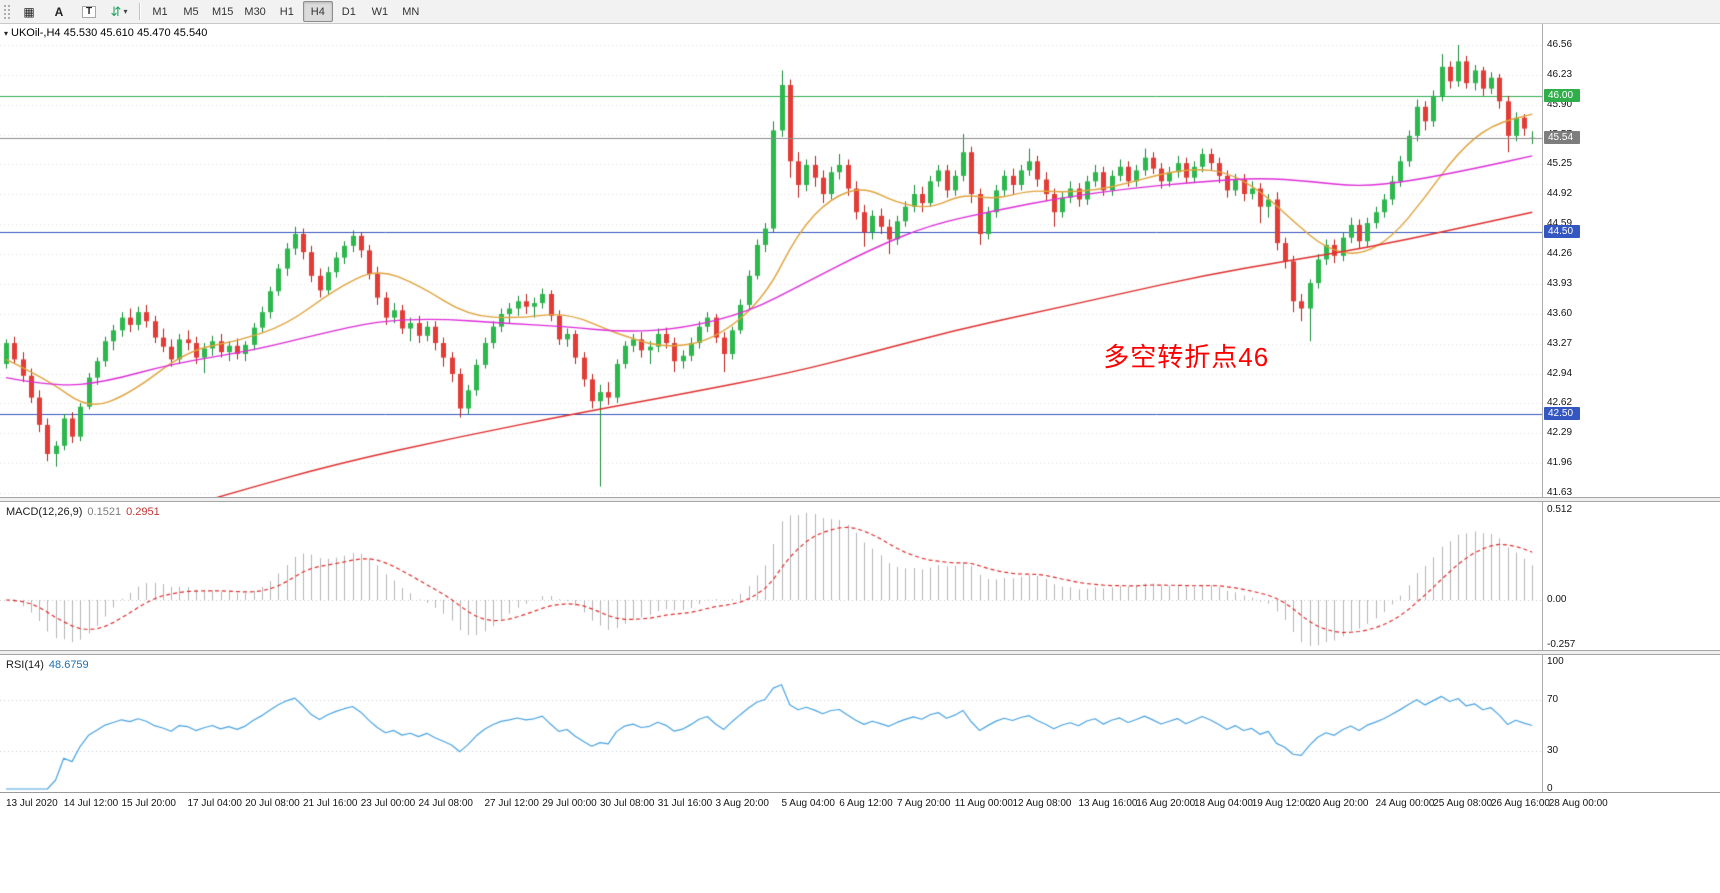  I want to click on time-axis-label: 16 Aug 20:00, so click(1166, 803).